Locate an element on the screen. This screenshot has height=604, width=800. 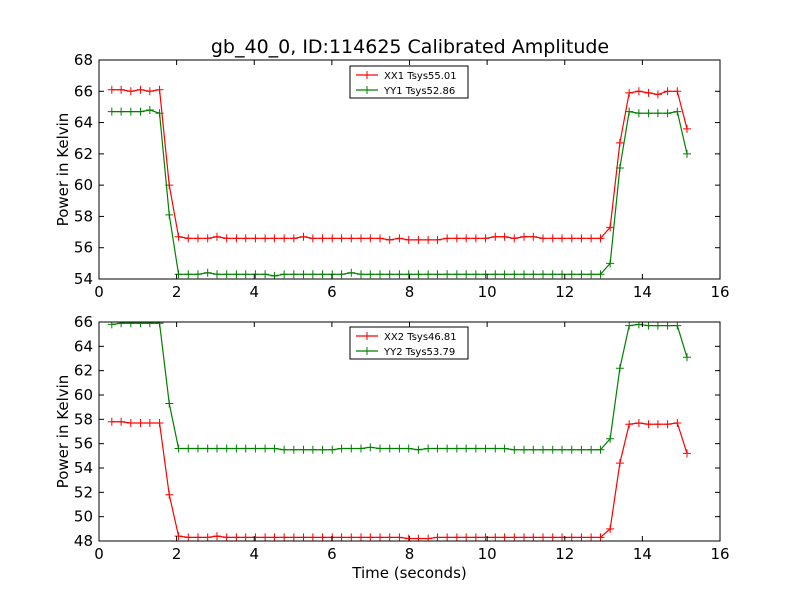
legend-marker is located at coordinates (367, 75).